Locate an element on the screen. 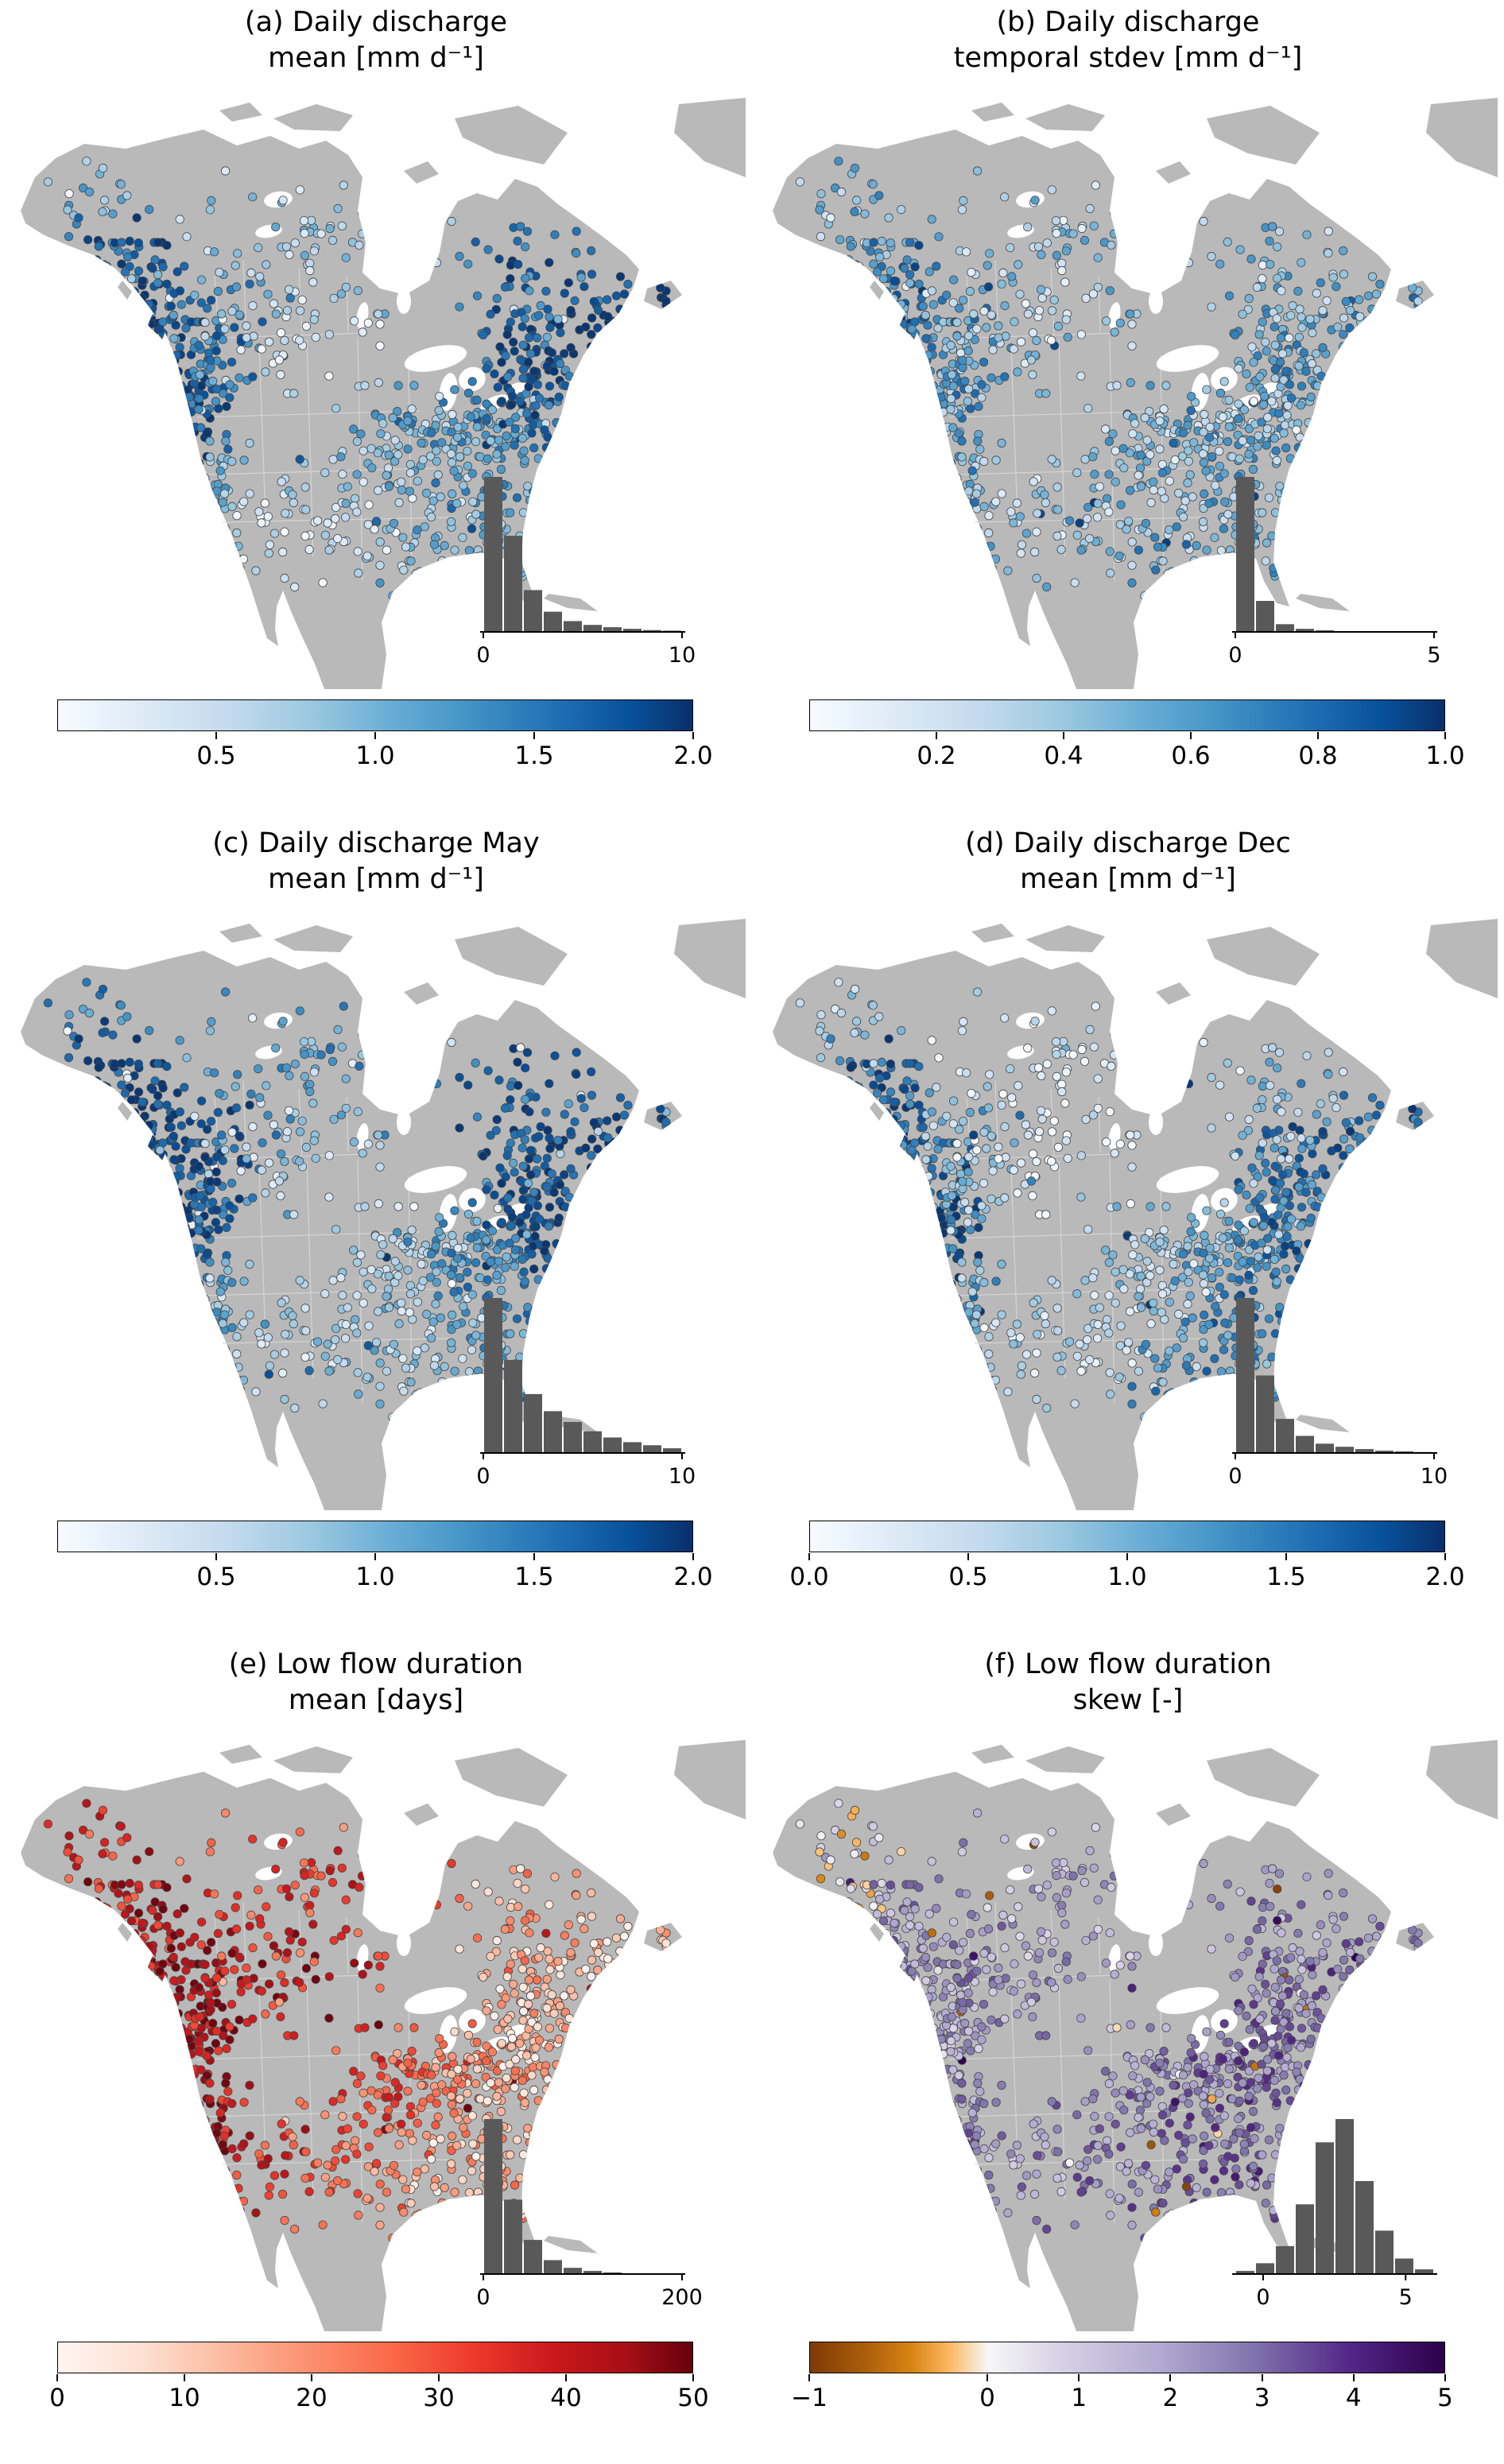  panel-title-line1: (f) Low flow duration is located at coordinates (1128, 1664).